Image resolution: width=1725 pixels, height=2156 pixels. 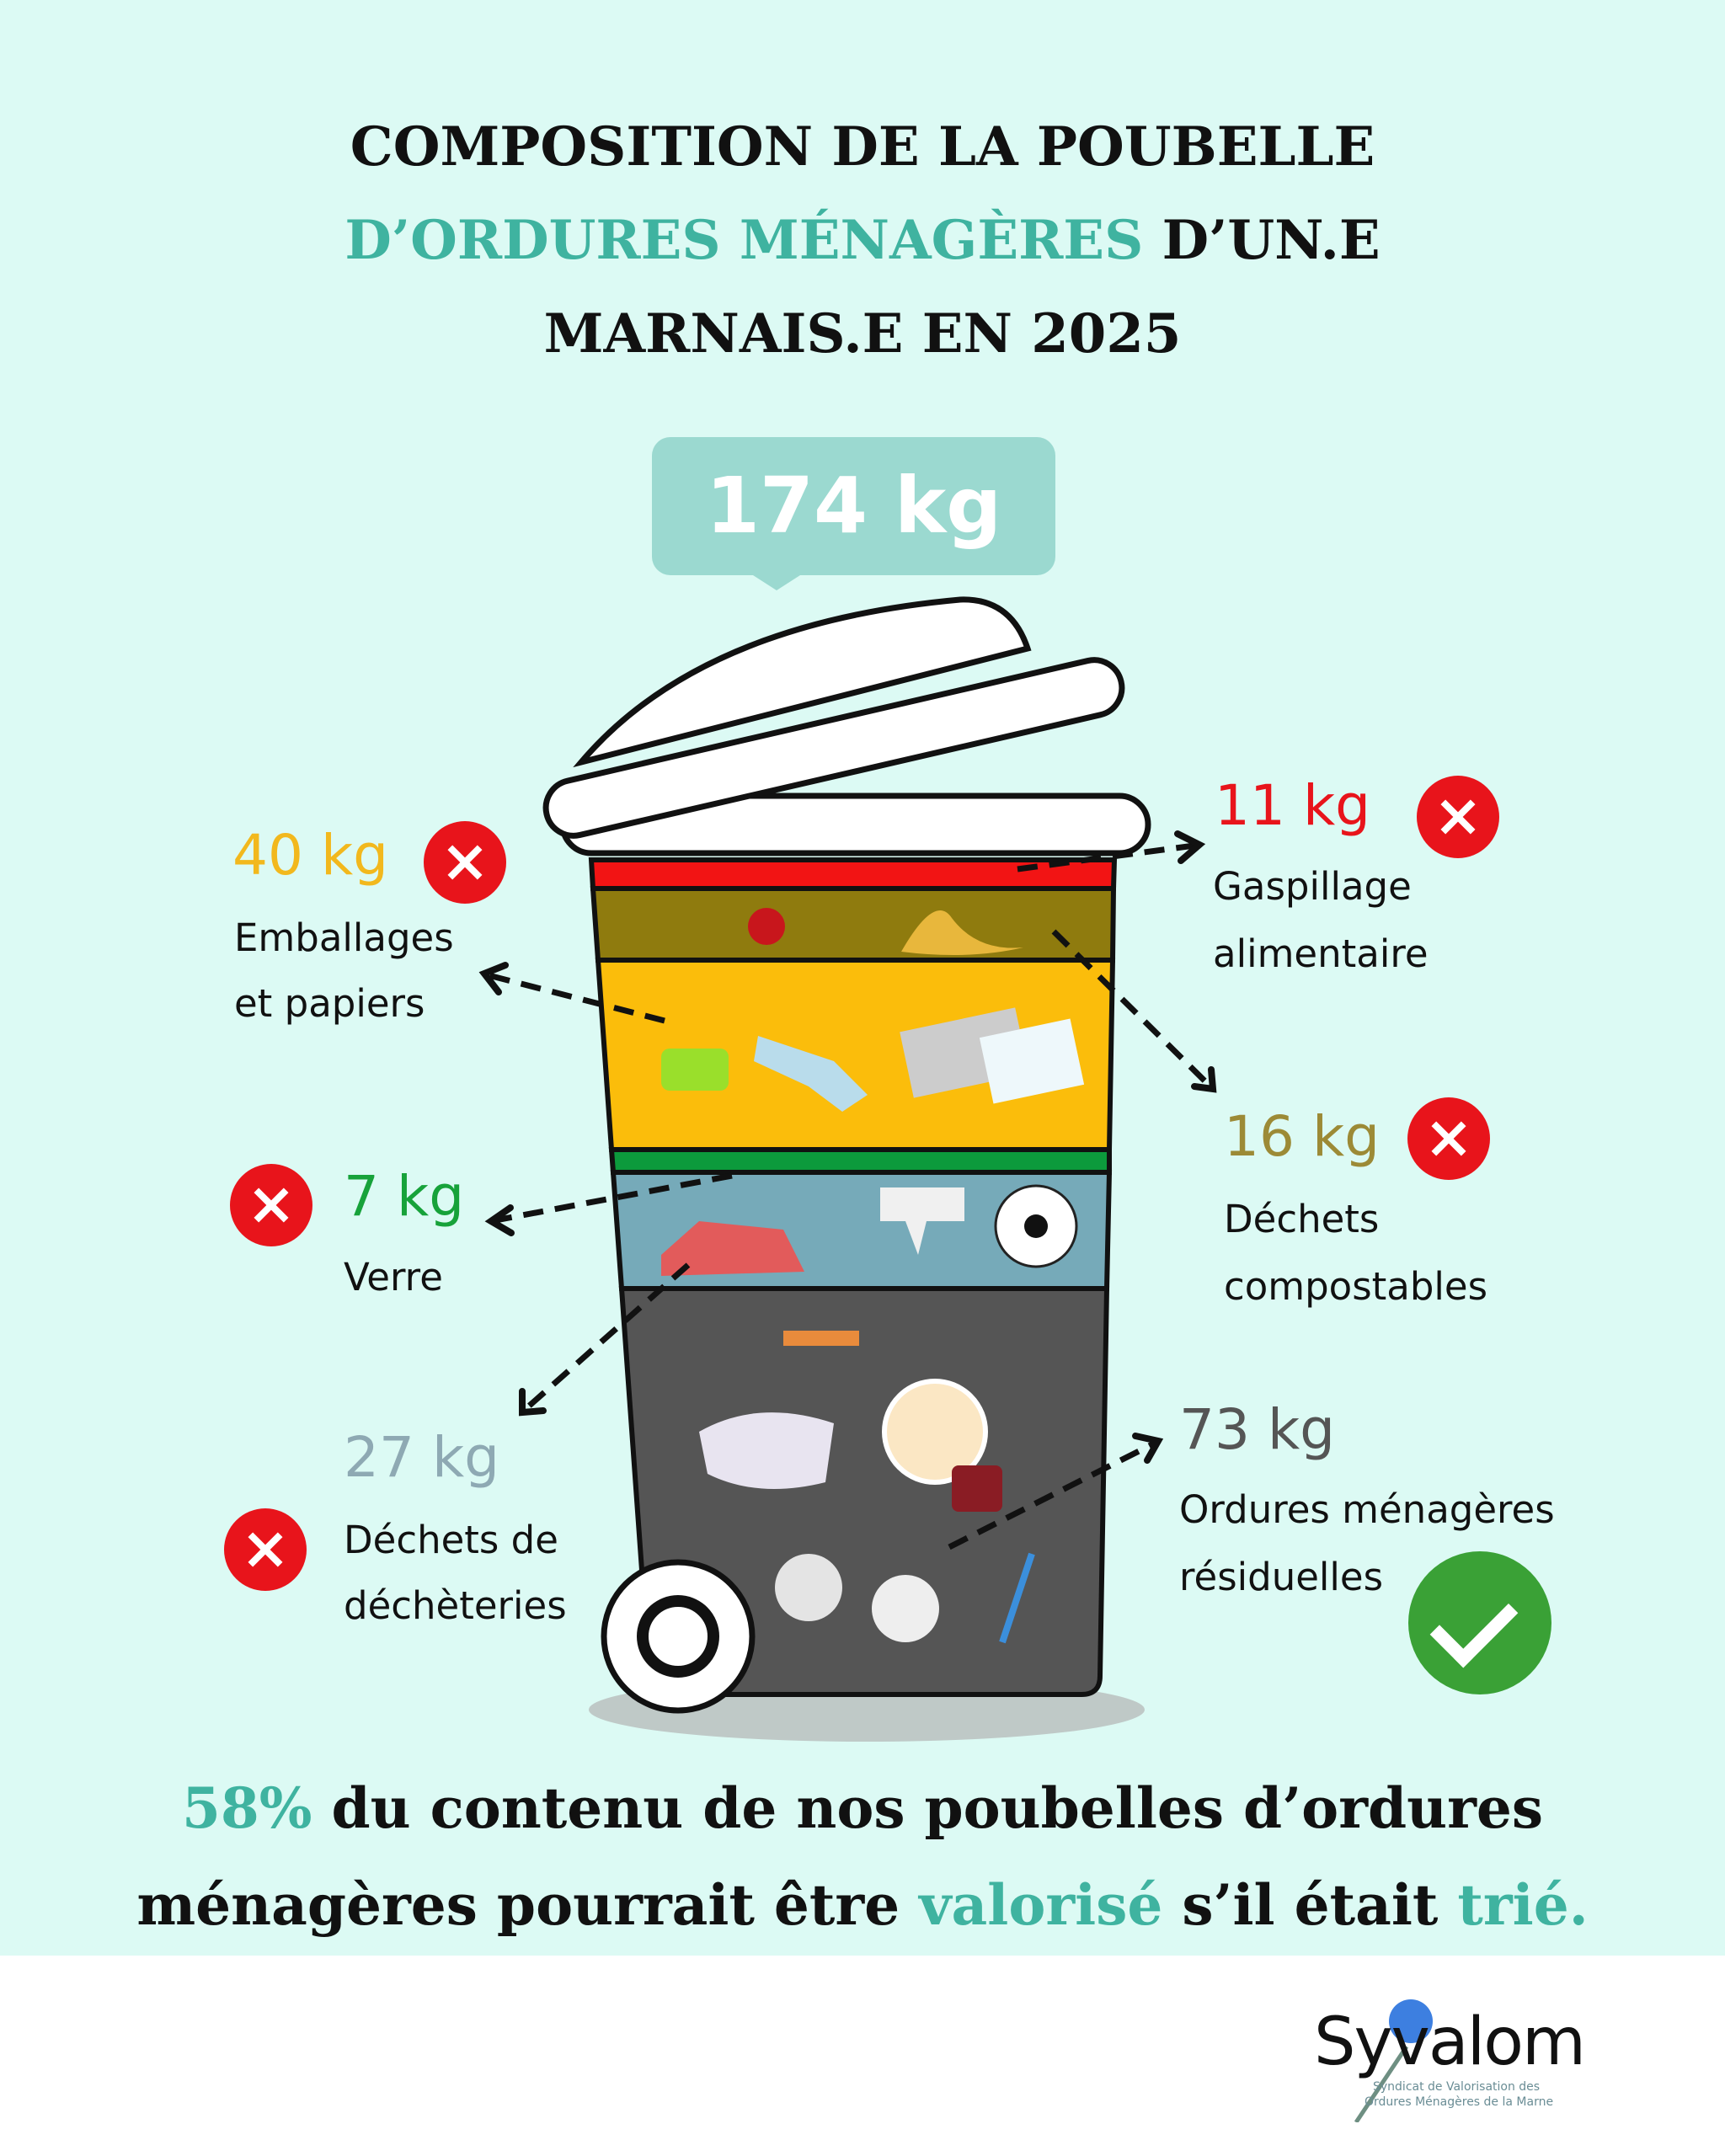 I want to click on weight-emballages: 40 kg, so click(x=310, y=855).